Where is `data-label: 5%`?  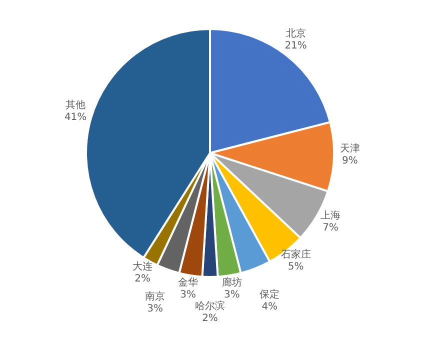 data-label: 5% is located at coordinates (296, 267).